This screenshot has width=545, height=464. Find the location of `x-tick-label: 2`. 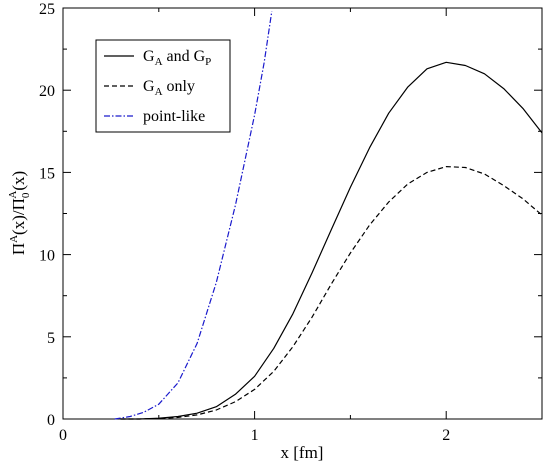

x-tick-label: 2 is located at coordinates (446, 435).